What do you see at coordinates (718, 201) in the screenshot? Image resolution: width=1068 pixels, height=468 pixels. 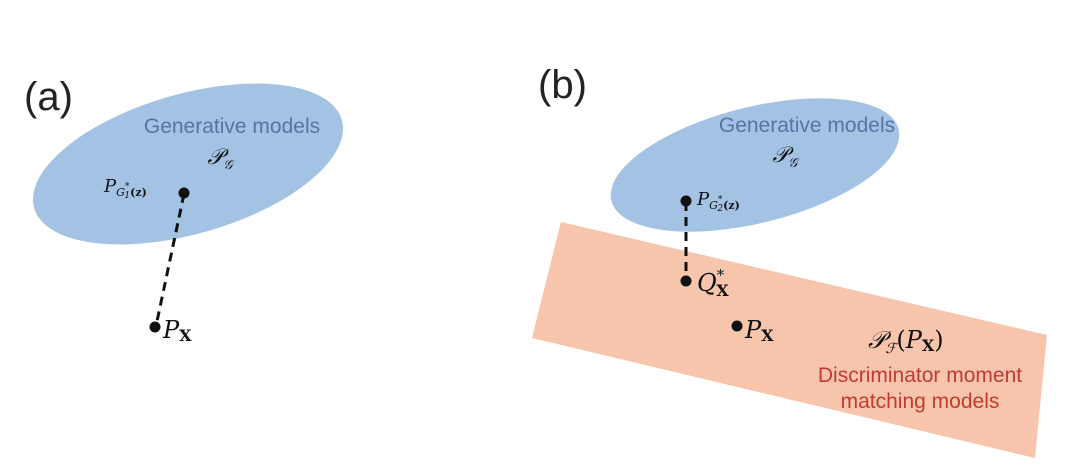 I see `generator-point-label-b: PG* 2(z)` at bounding box center [718, 201].